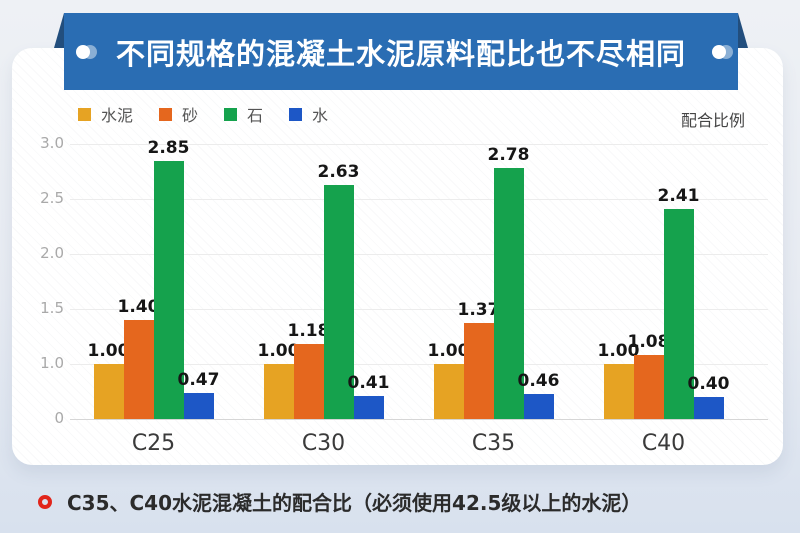  I want to click on bar-value-label: 0.41, so click(368, 383).